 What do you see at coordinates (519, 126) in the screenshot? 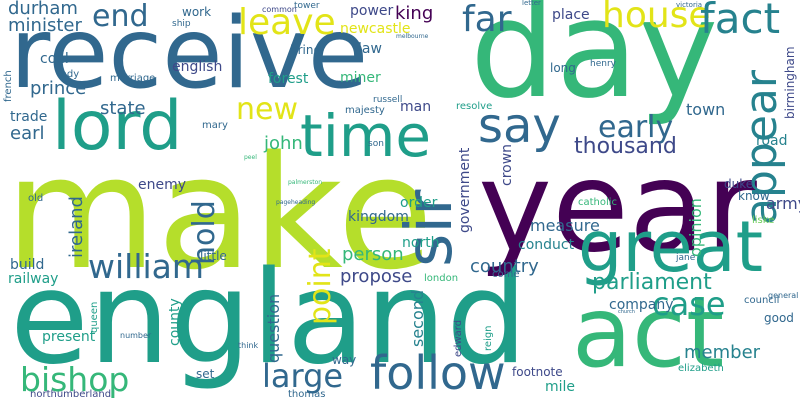
I see `word-say: say` at bounding box center [519, 126].